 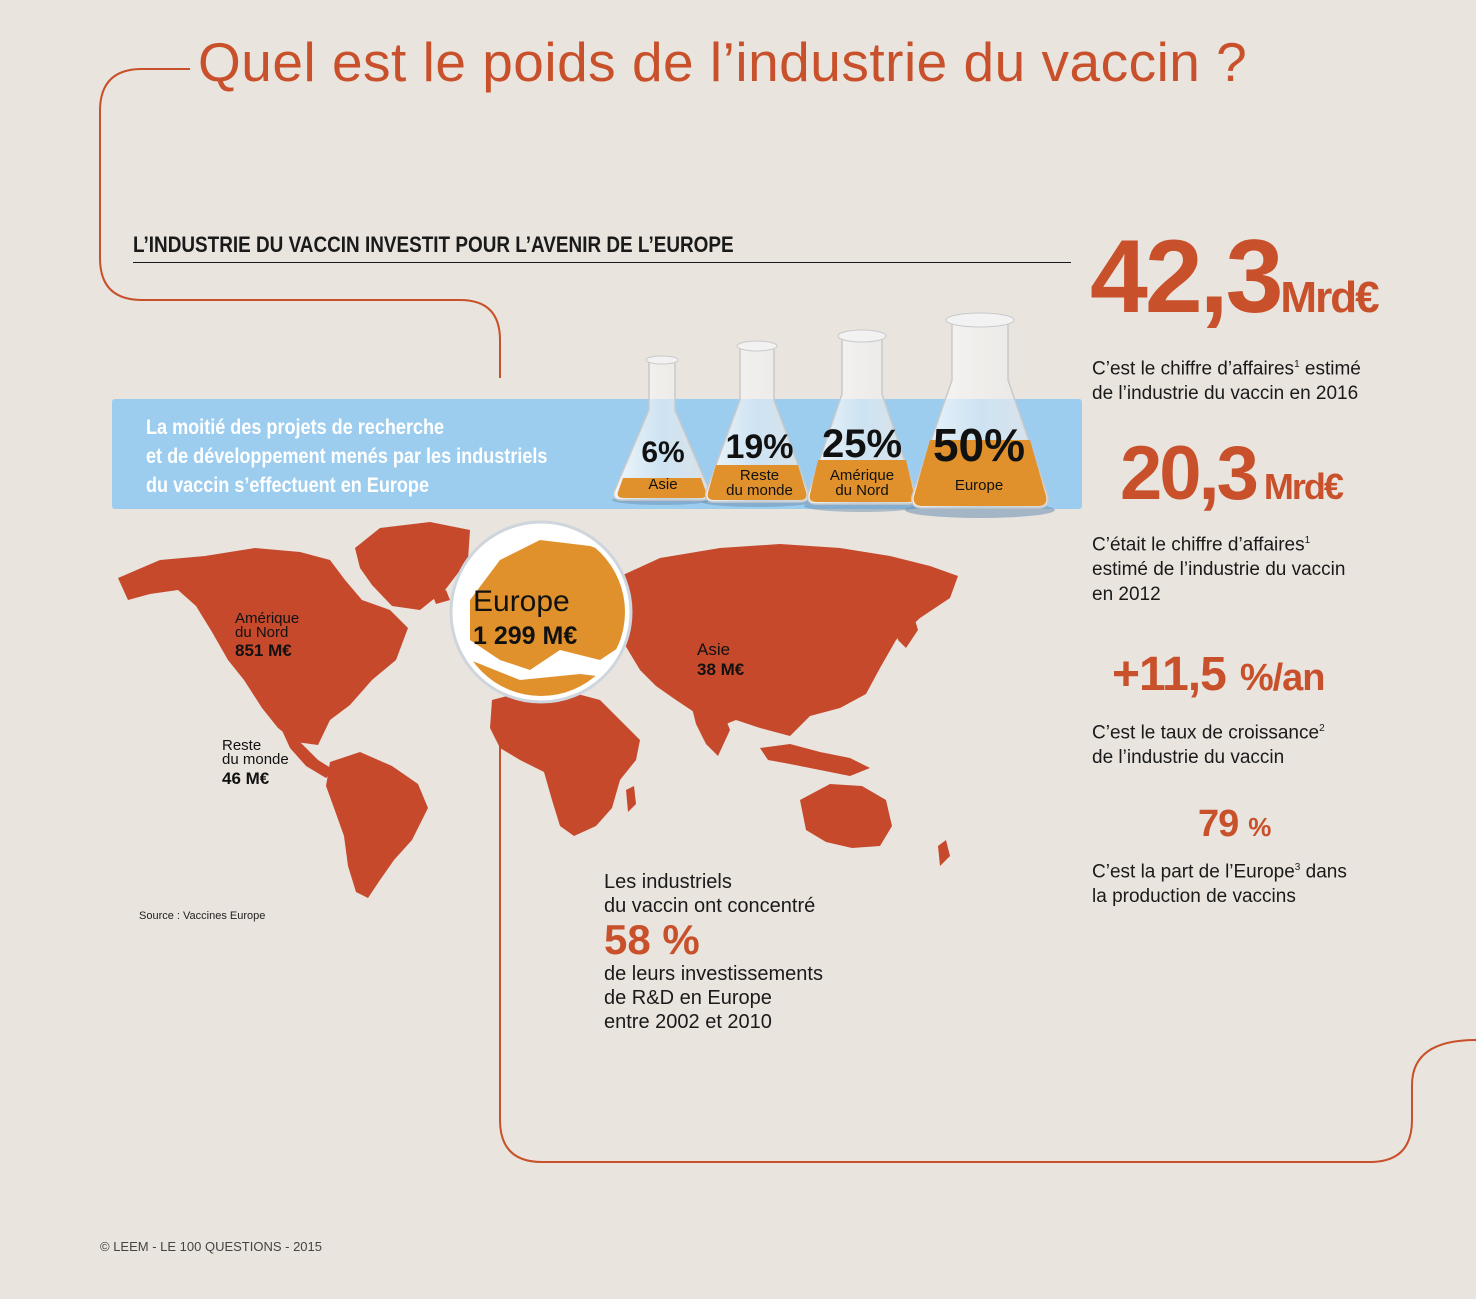 I want to click on flask-label-rest: Reste, so click(x=759, y=475).